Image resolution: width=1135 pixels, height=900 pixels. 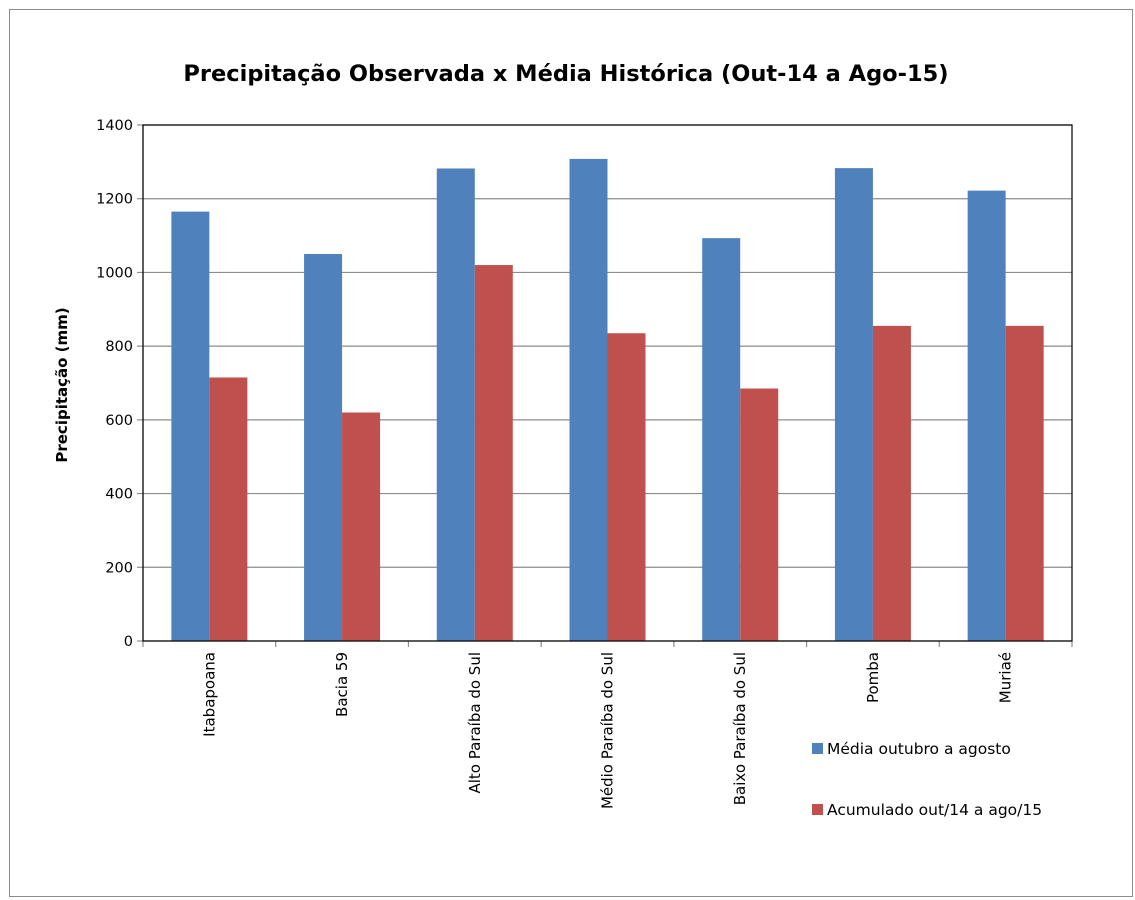 What do you see at coordinates (62, 384) in the screenshot?
I see `y-axis-label: Precipitação (mm)` at bounding box center [62, 384].